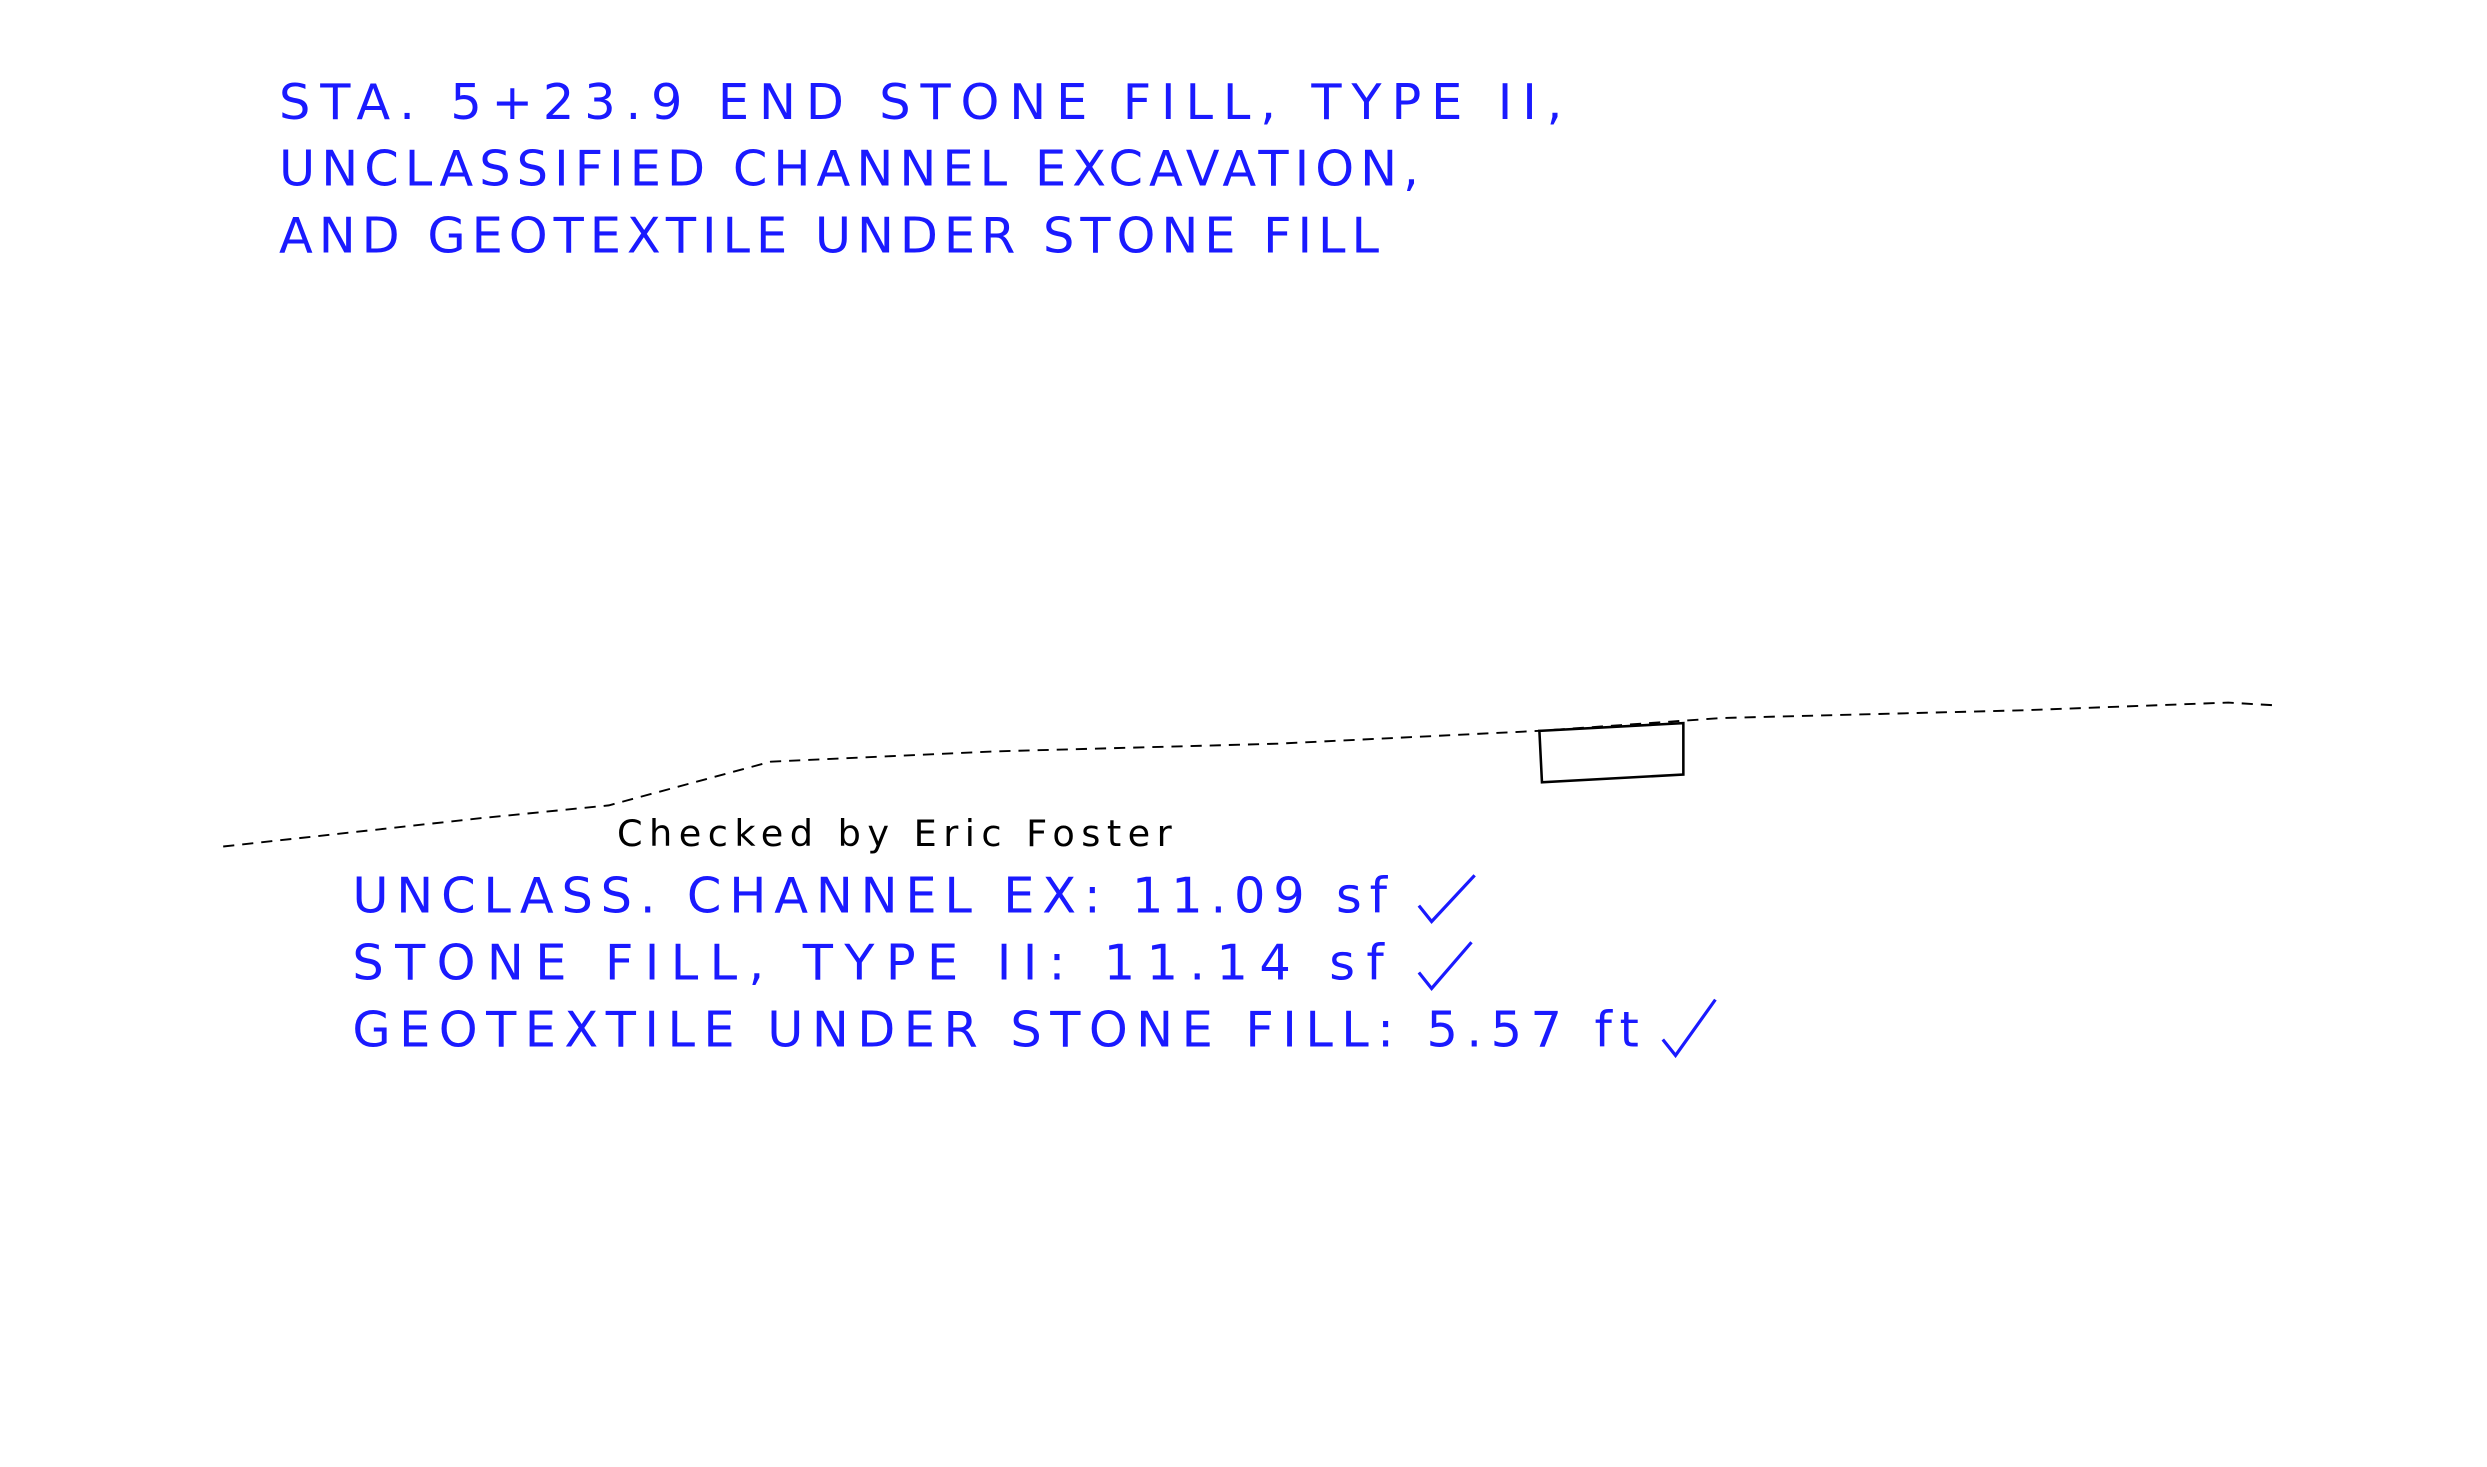 This screenshot has height=1467, width=2487. I want to click on title-line: UNCLASSIFIED CHANNEL EXCAVATION,, so click(849, 169).